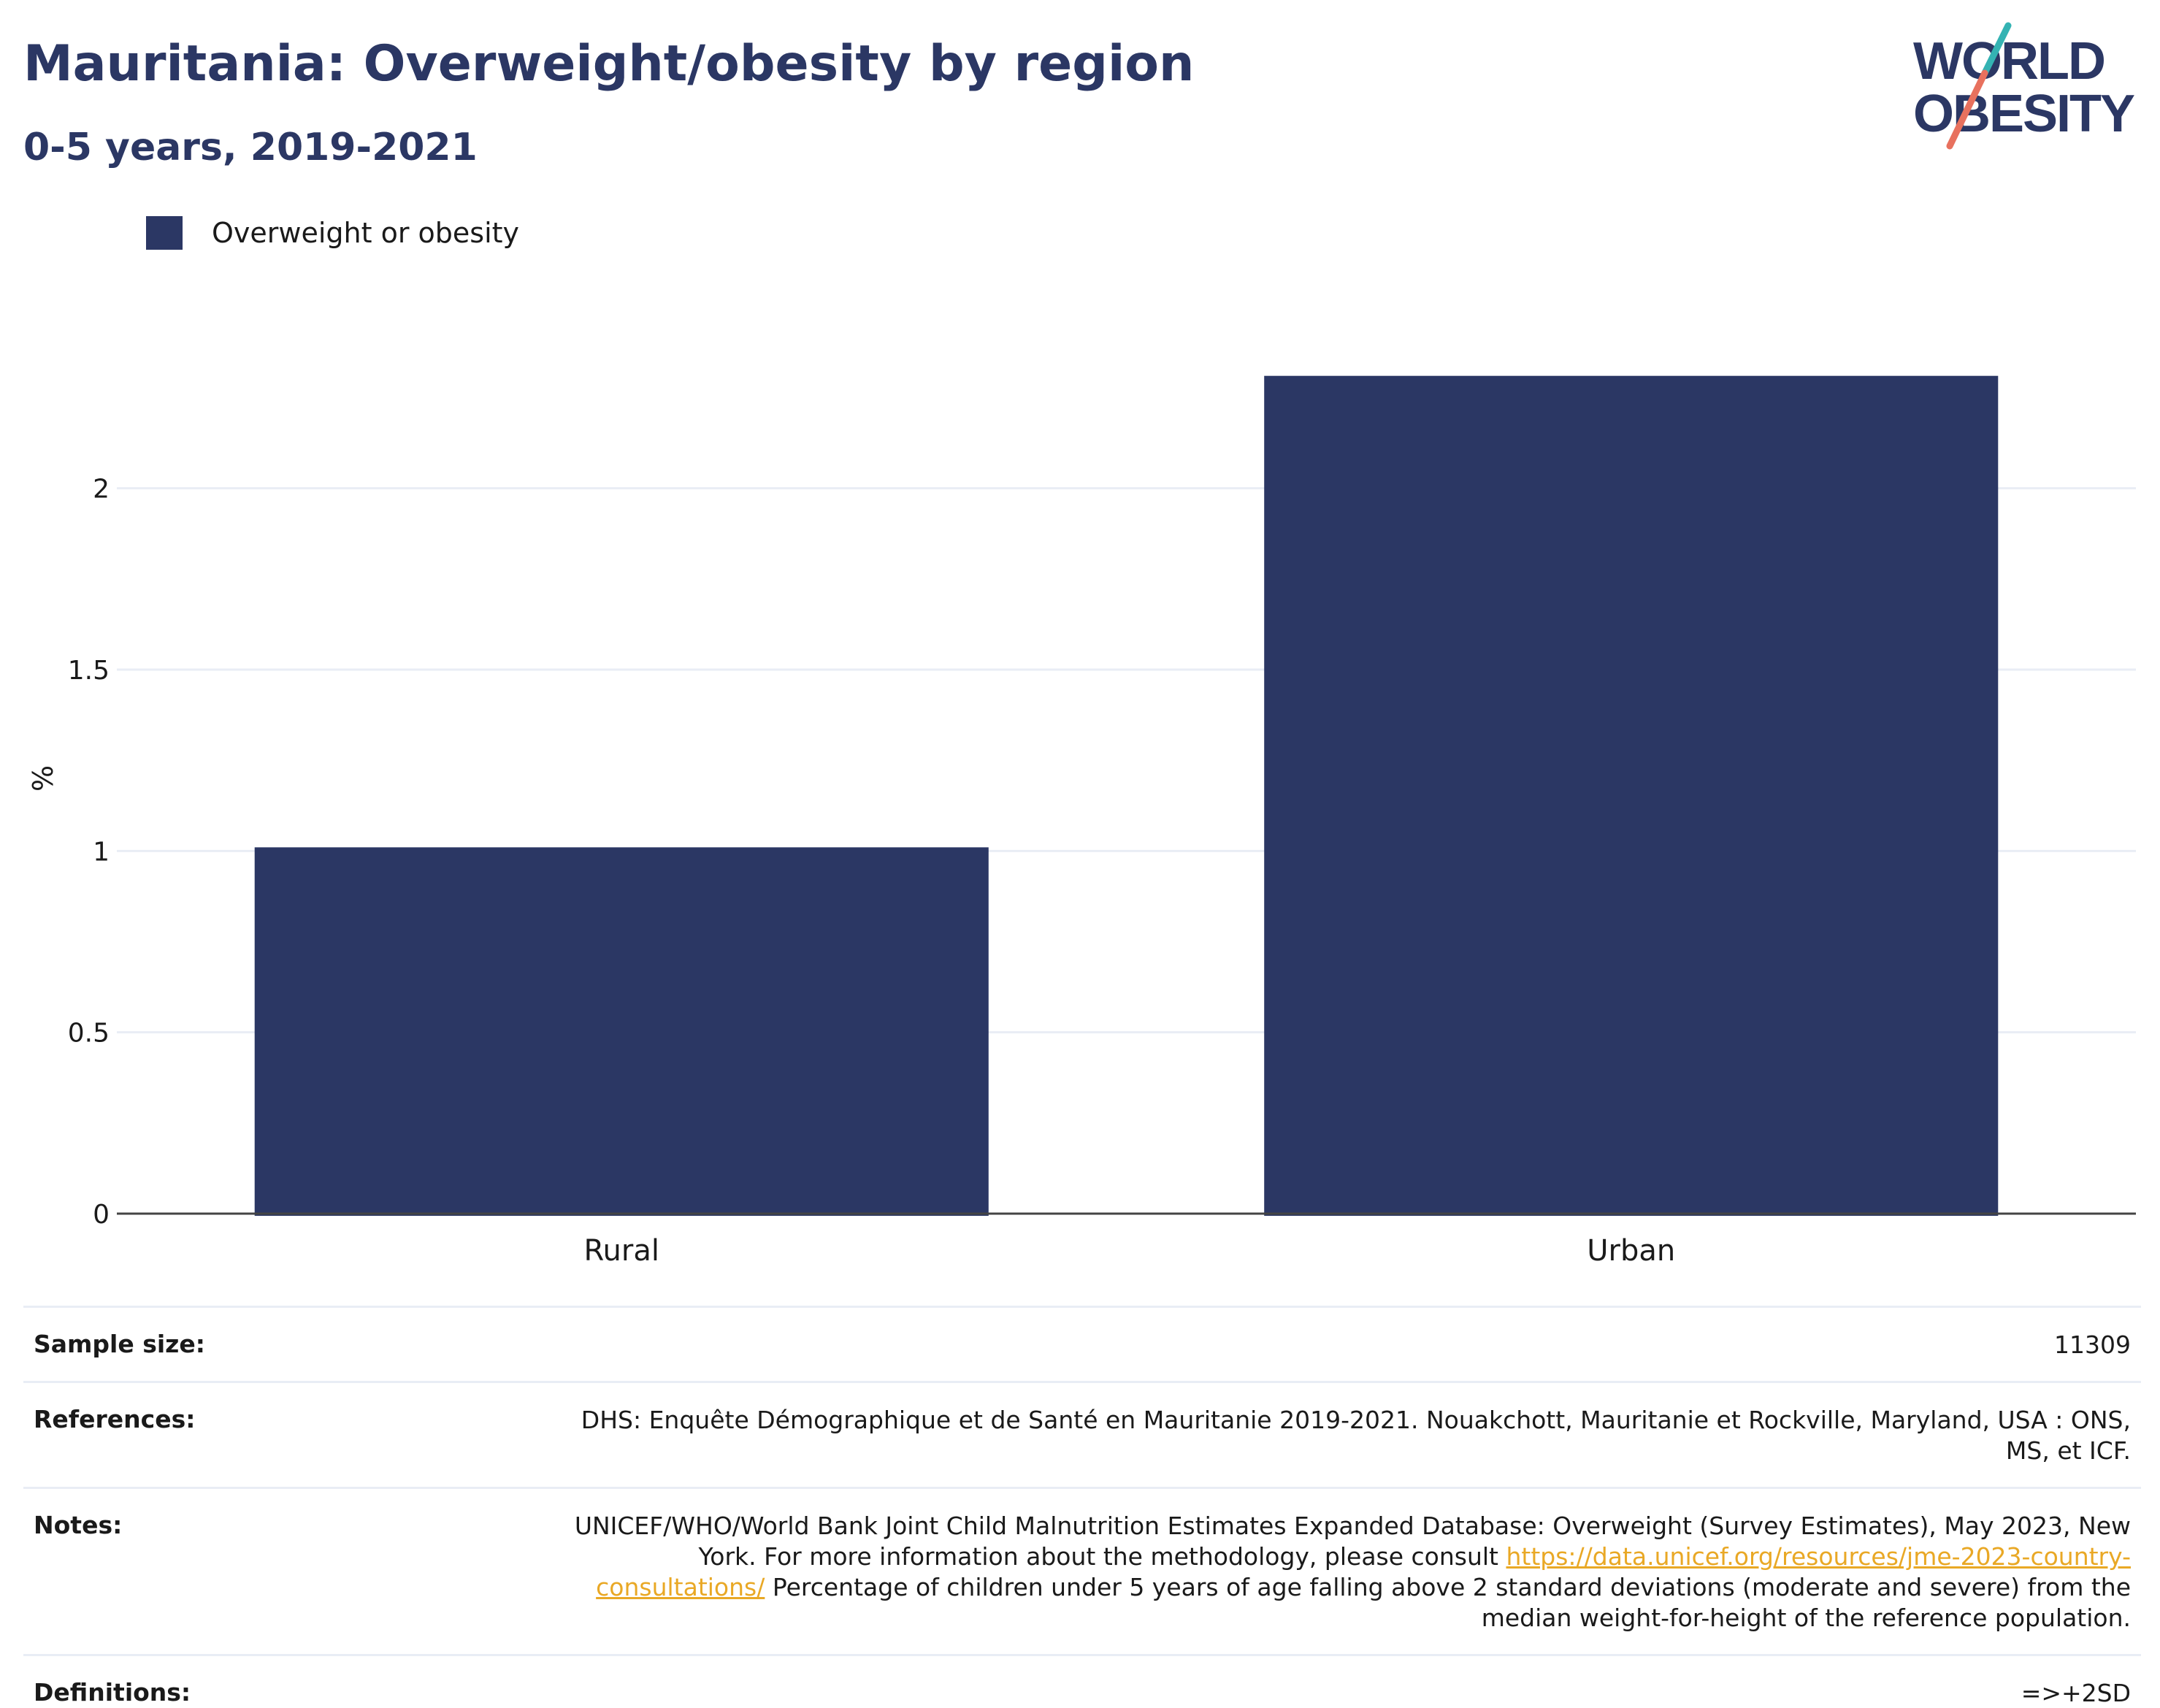 The image size is (2160, 1708). What do you see at coordinates (101, 490) in the screenshot?
I see `y-tick-label: 2` at bounding box center [101, 490].